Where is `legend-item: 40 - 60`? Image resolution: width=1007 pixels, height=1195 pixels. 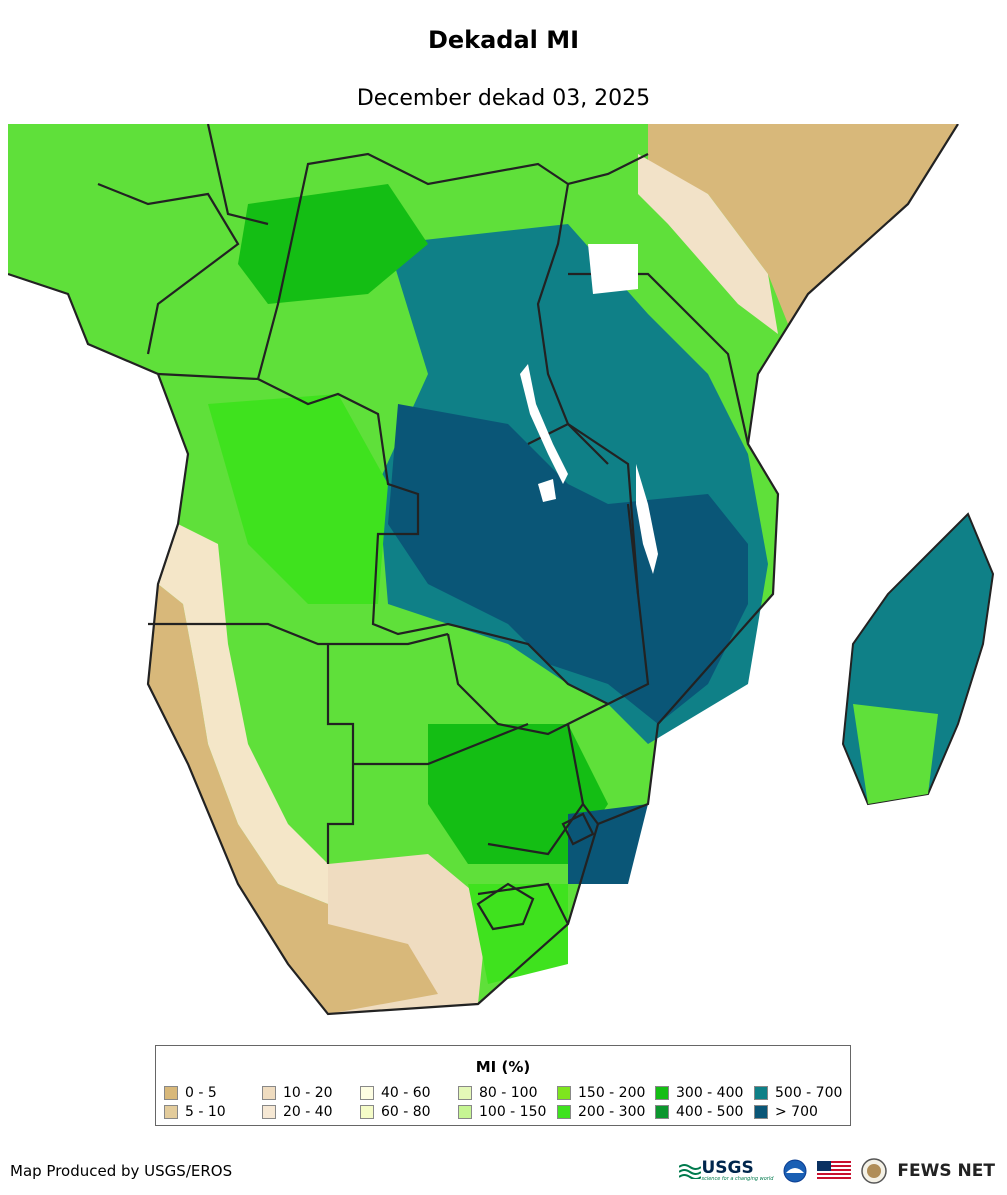
legend-item: 40 - 60 is located at coordinates (395, 1093).